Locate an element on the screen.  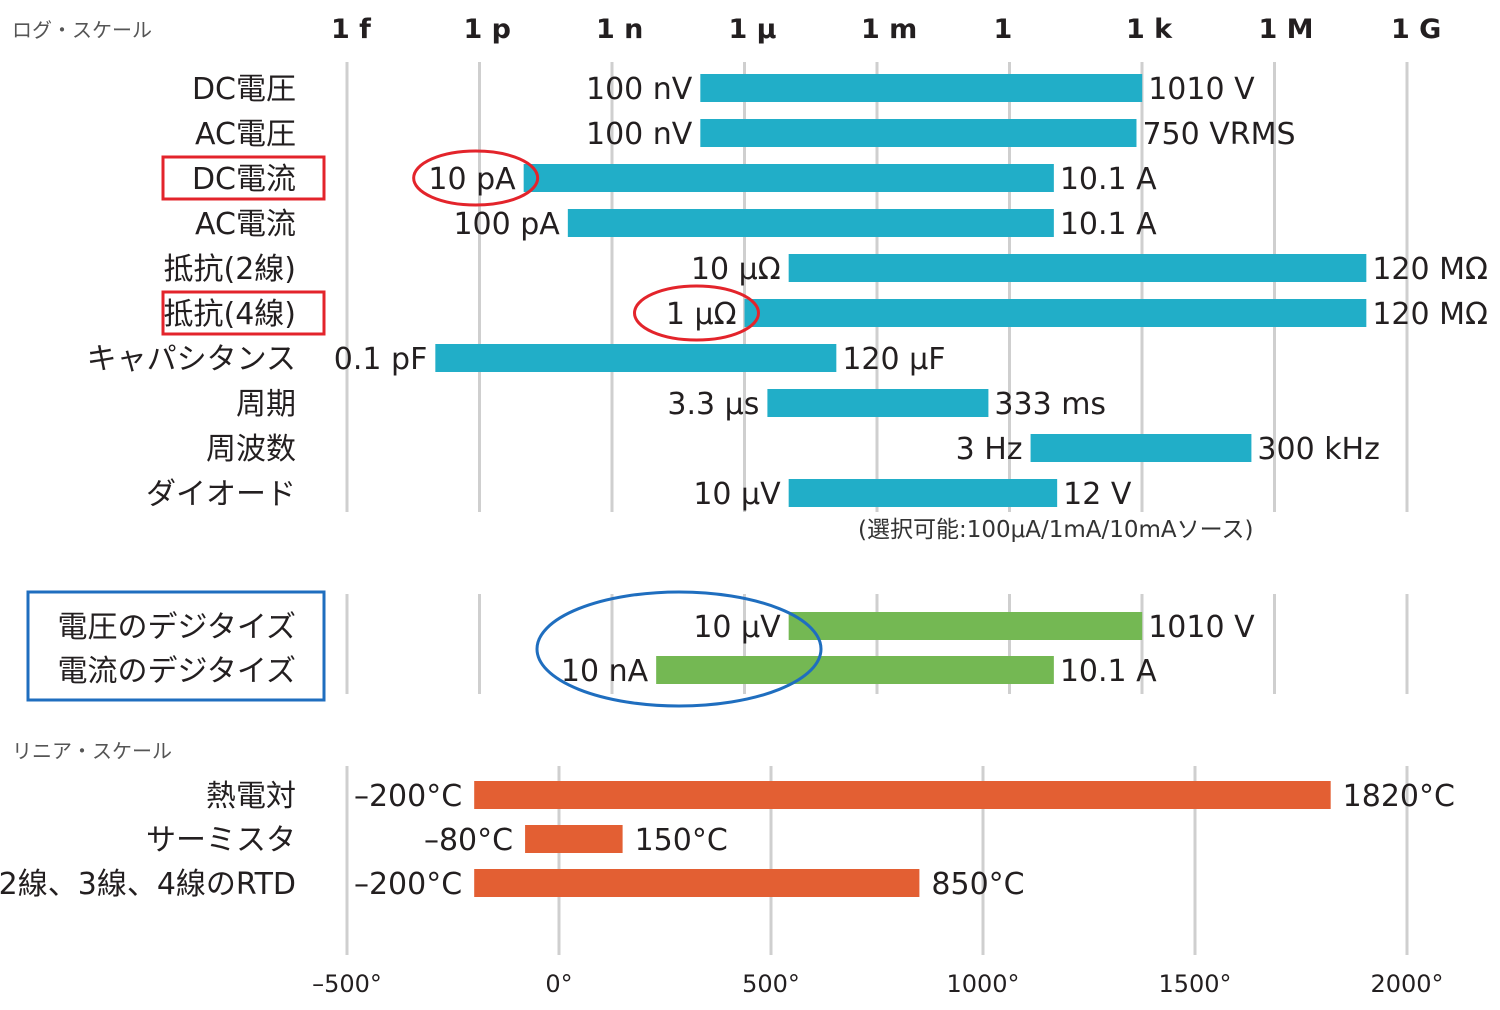
linear-tick-label-4: 1500° is located at coordinates (1194, 984).